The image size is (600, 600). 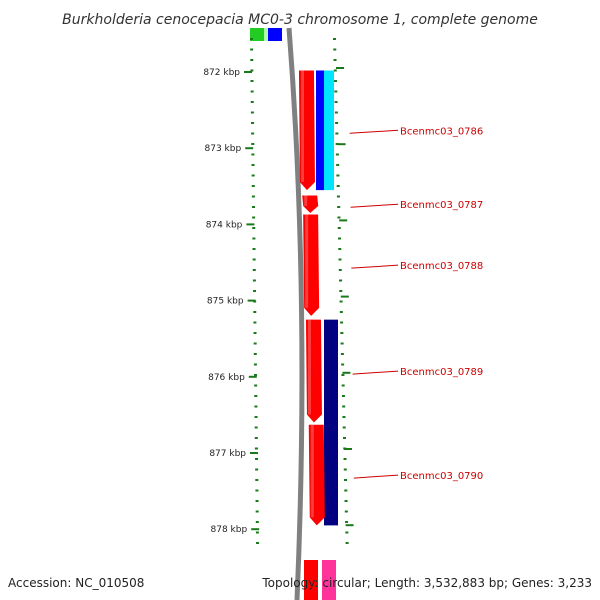 I want to click on gene-label: Bcenmc03_0788, so click(x=441, y=266).